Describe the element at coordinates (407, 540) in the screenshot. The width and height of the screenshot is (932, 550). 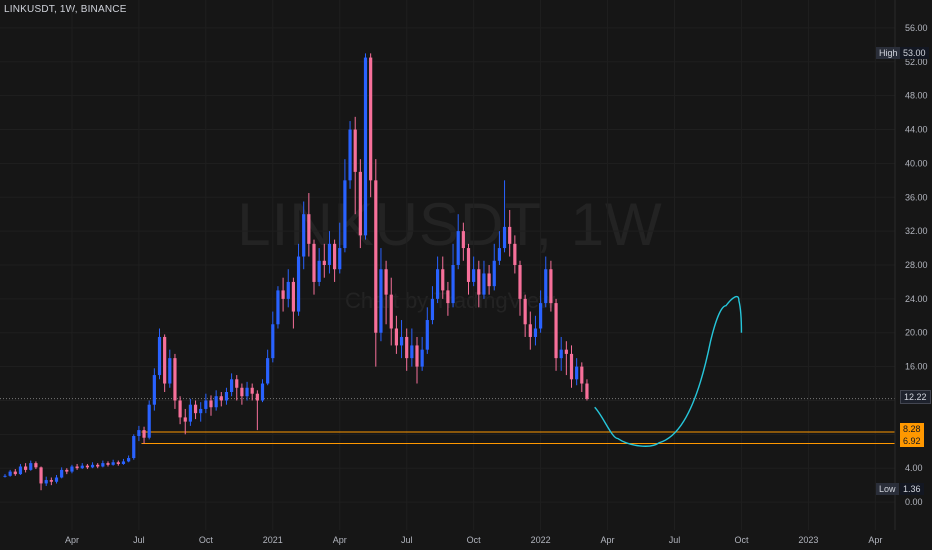
I see `x-tick-label: Jul` at that location.